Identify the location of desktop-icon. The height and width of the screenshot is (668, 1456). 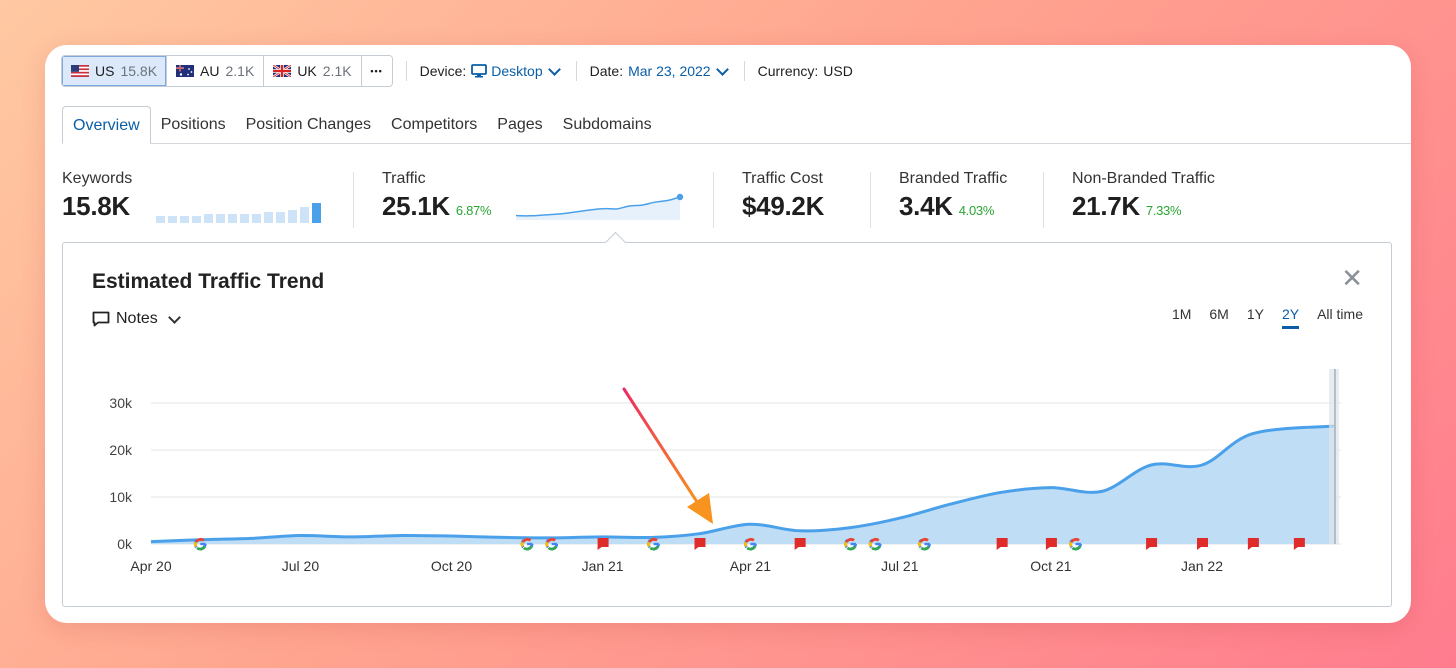
(479, 71).